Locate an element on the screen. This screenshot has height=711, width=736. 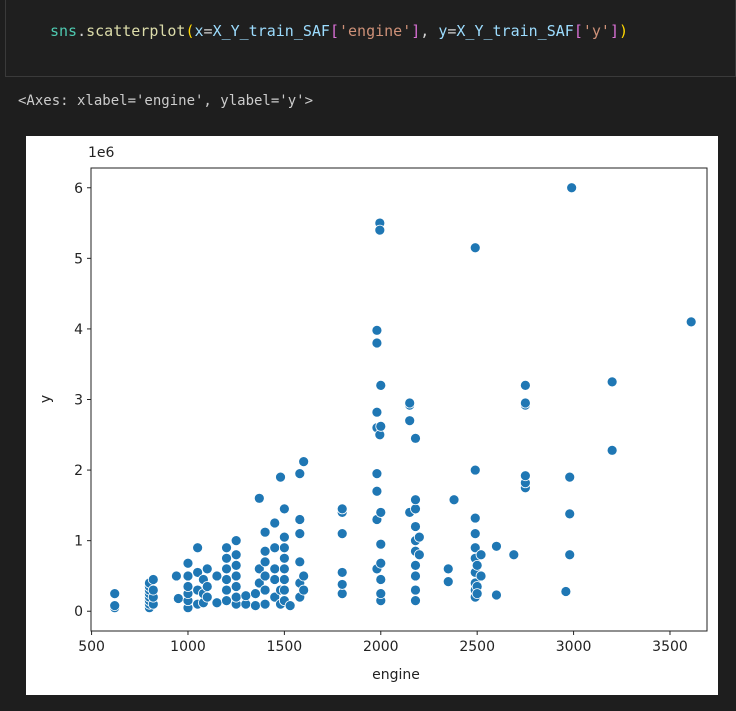
x-tick-label: 1000 is located at coordinates (188, 647).